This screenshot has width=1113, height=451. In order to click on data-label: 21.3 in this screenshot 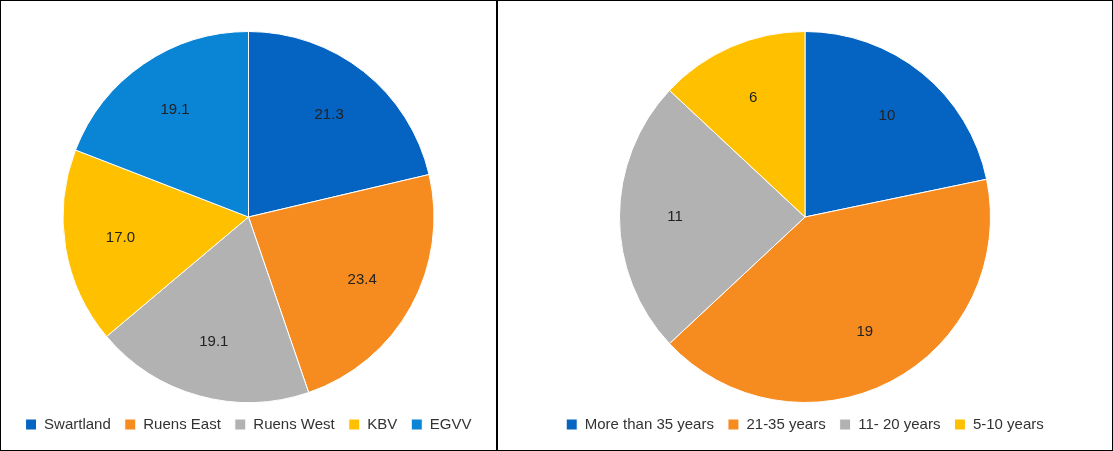, I will do `click(329, 114)`.